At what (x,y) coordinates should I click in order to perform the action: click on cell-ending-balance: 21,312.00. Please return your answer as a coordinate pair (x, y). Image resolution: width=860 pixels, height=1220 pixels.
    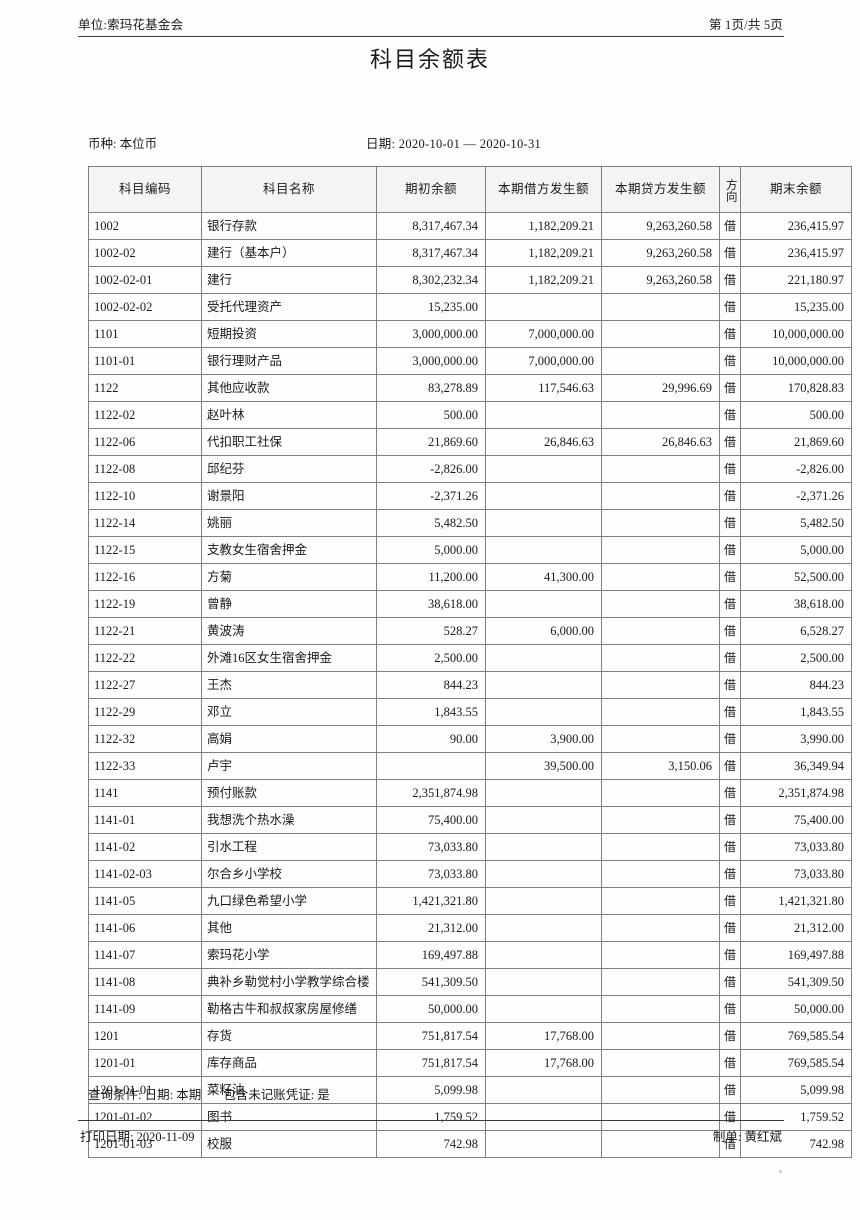
    Looking at the image, I should click on (796, 928).